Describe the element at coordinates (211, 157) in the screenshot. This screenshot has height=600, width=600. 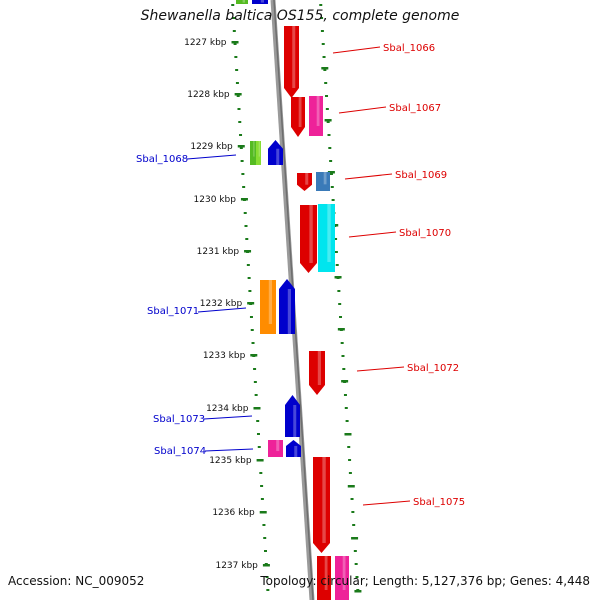
I see `gene-sbal-1068-leader` at that location.